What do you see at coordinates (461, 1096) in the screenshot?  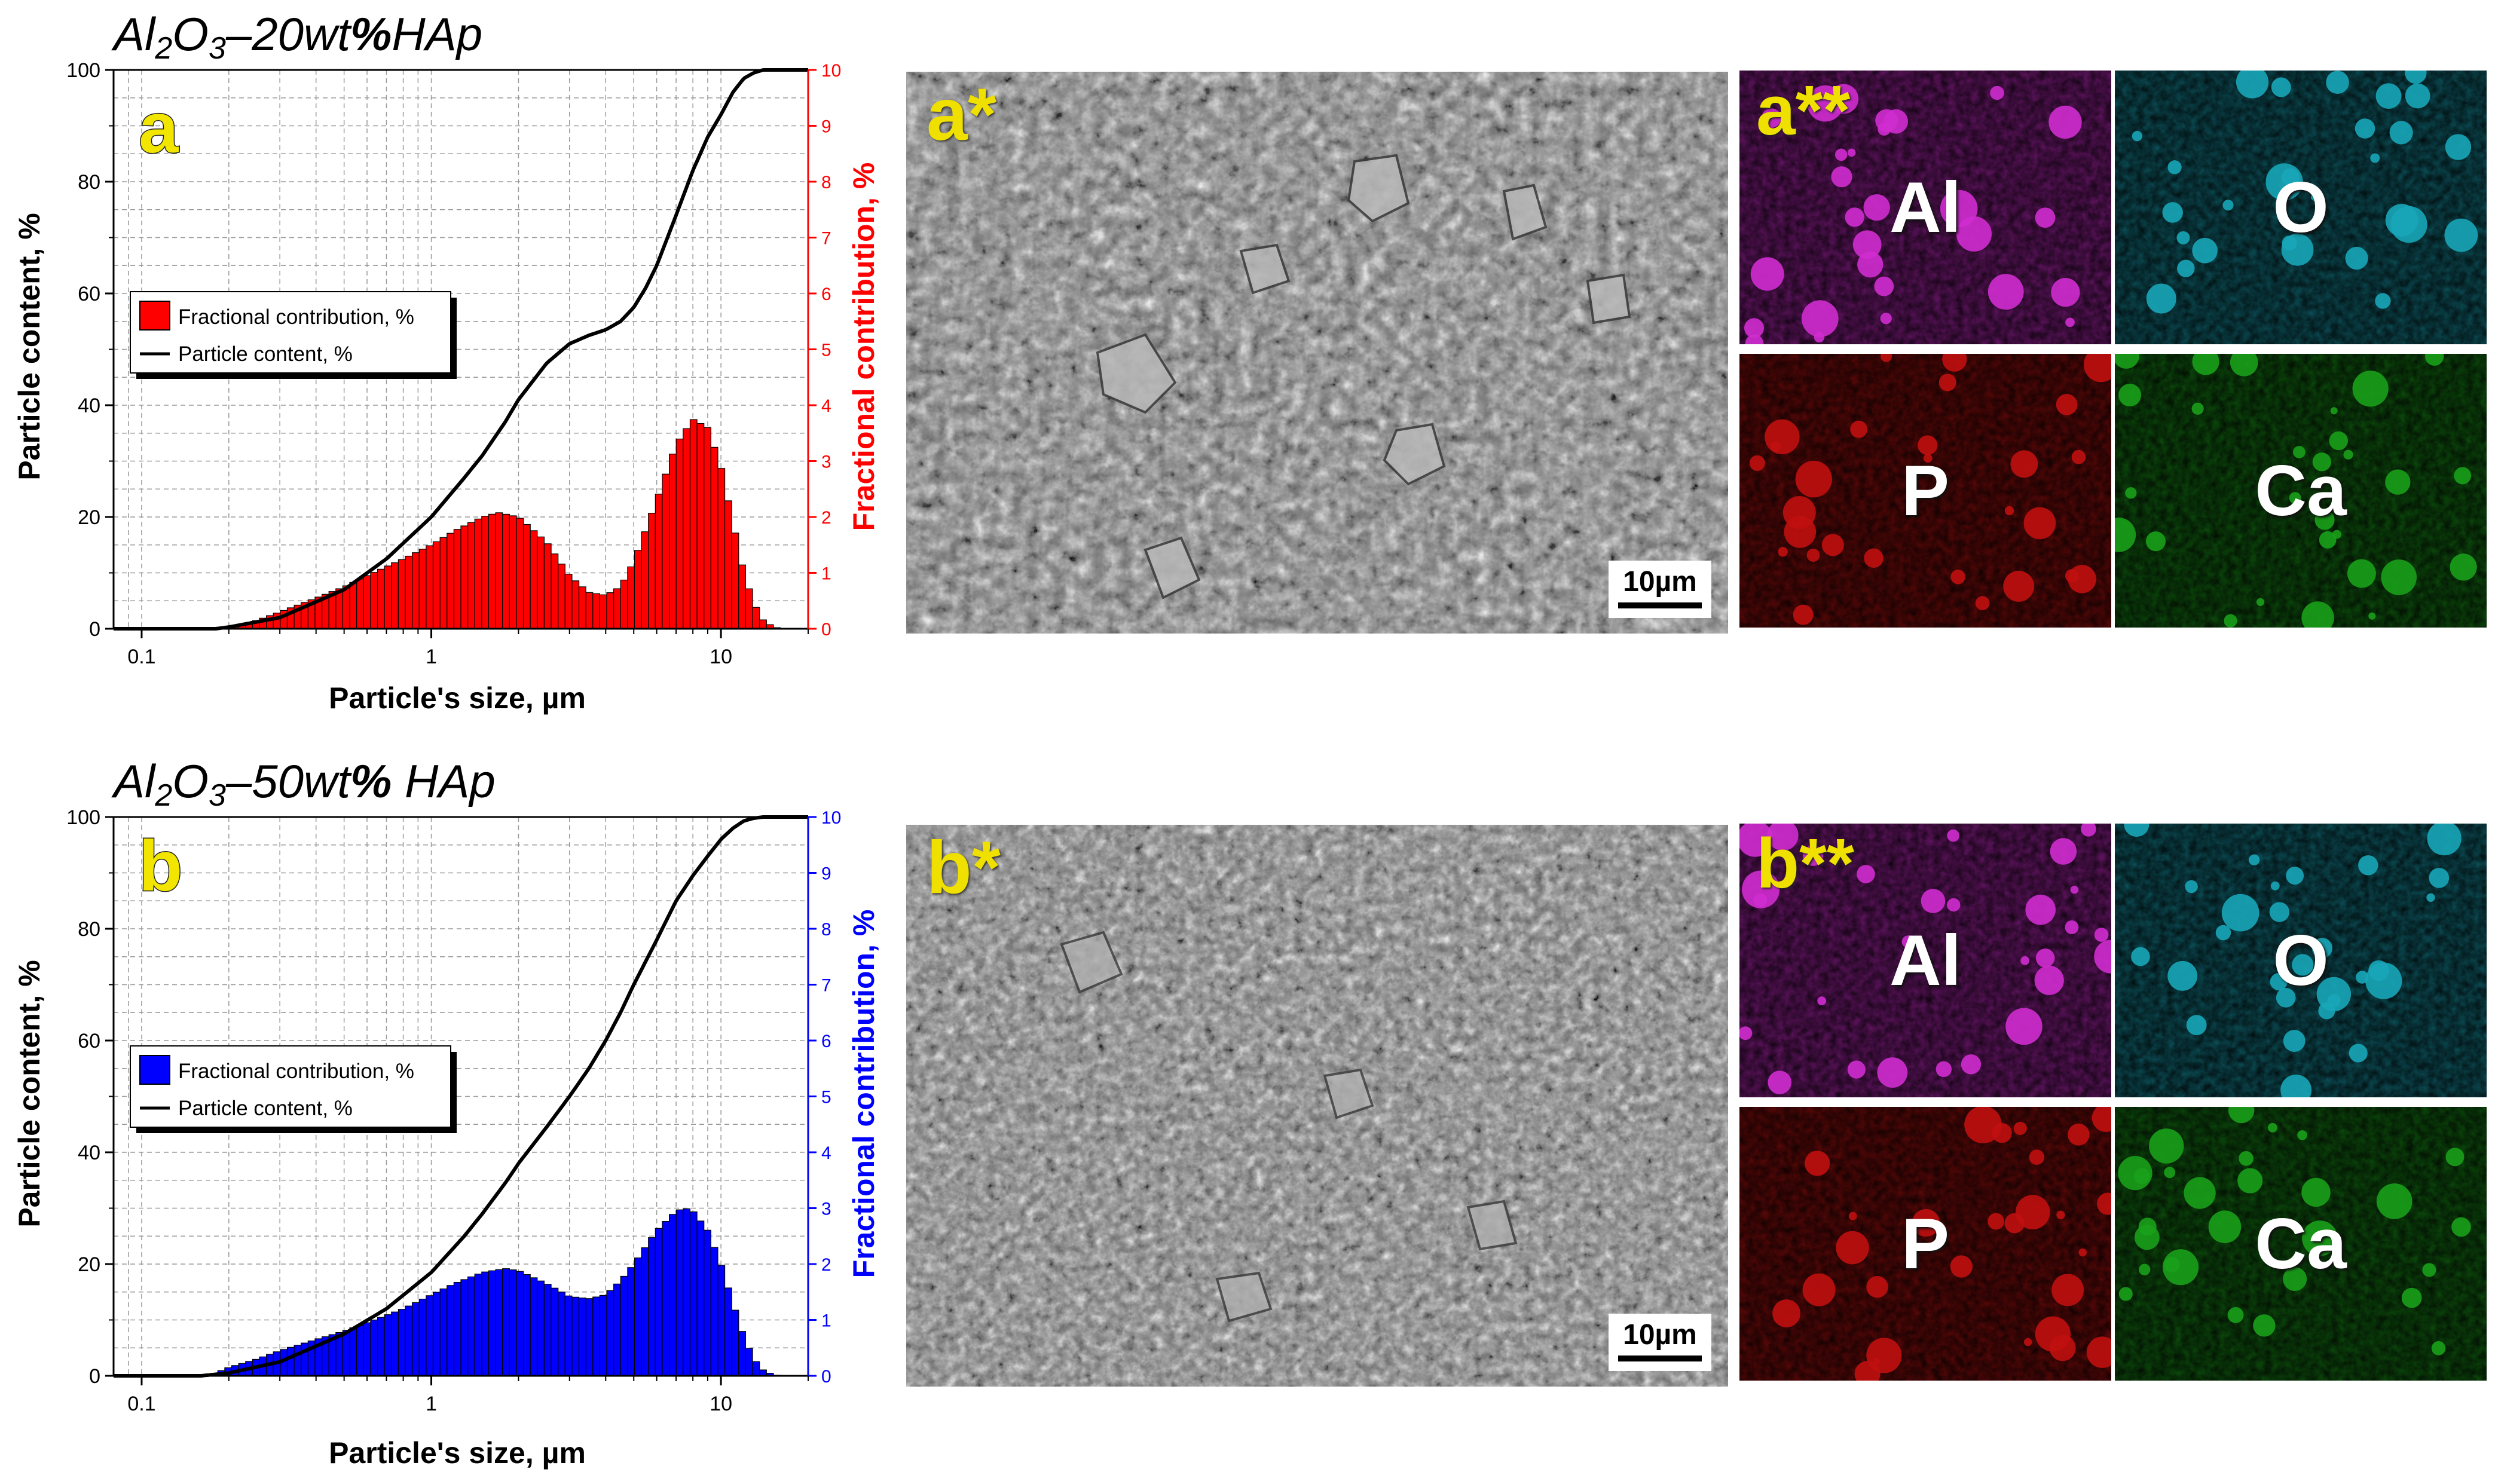 I see `chart-b-line-layer` at bounding box center [461, 1096].